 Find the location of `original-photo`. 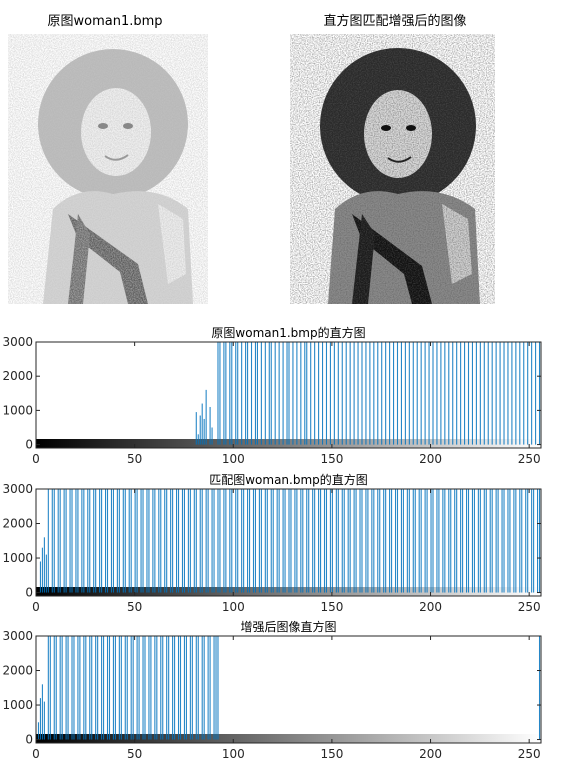

original-photo is located at coordinates (108, 169).